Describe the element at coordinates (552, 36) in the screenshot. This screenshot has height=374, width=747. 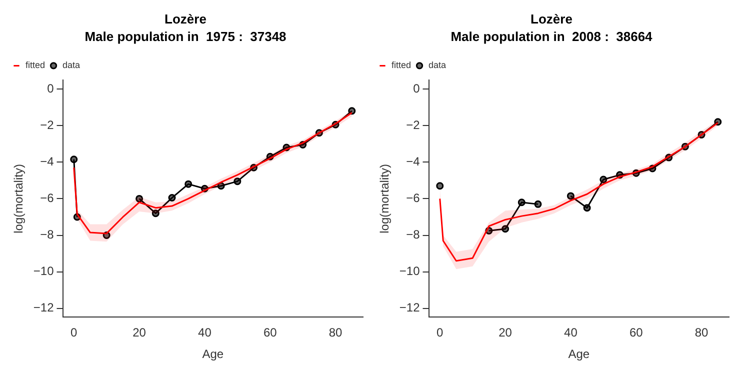
I see `chart-subtitle: Male population in 2008 : 38664` at that location.